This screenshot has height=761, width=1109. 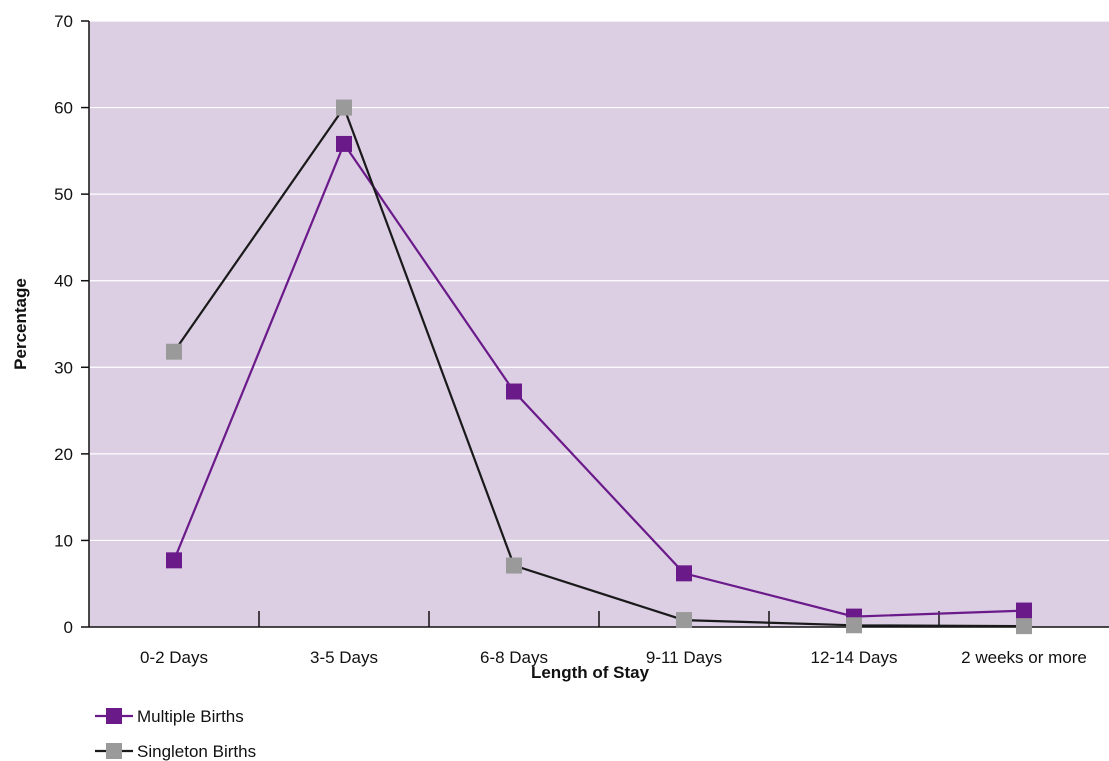 I want to click on y-tick-label: 60, so click(x=63, y=108).